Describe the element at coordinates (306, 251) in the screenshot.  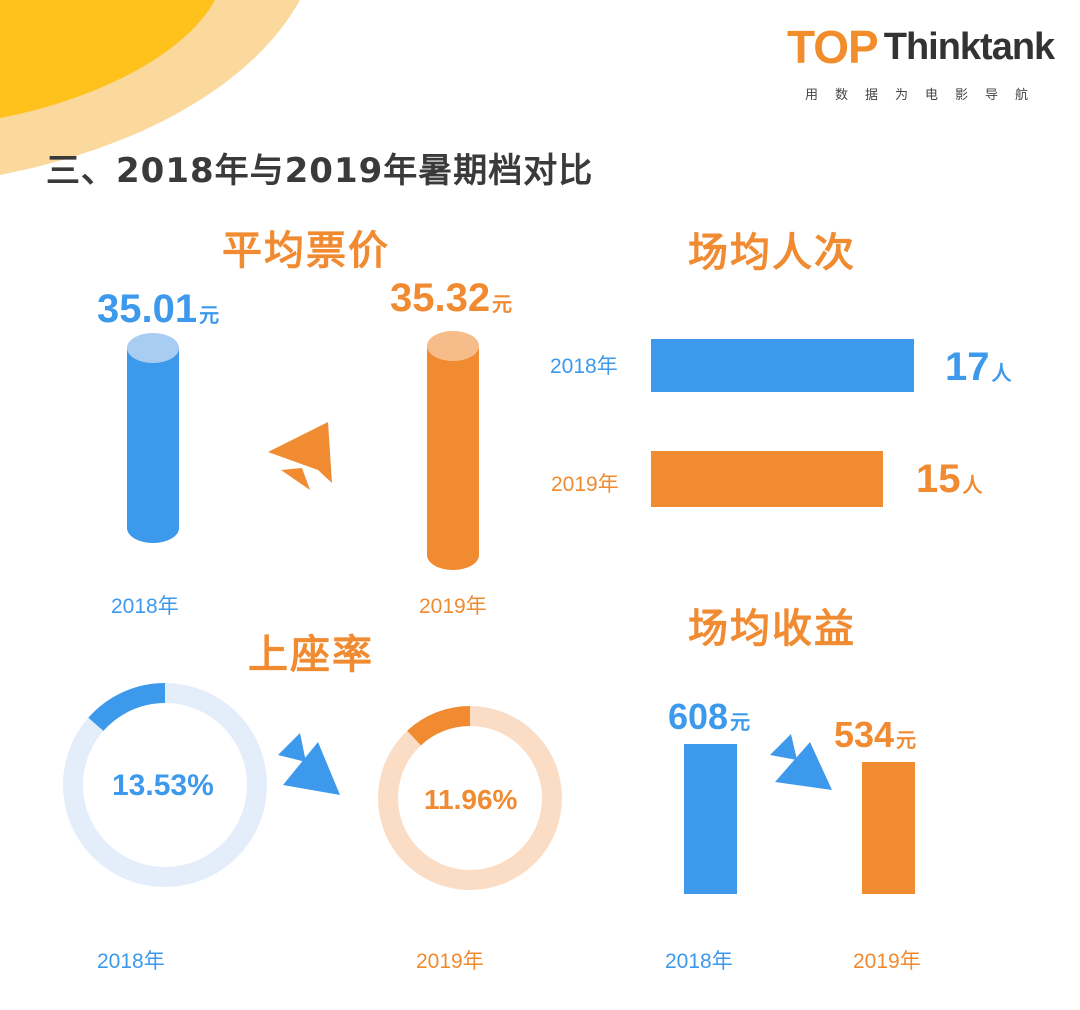
I see `chart-title-avg-price: 平均票价` at that location.